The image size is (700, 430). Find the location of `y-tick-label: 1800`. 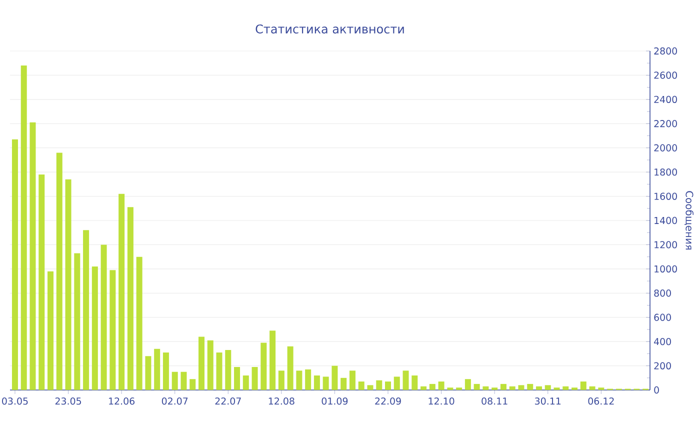

y-tick-label: 1800 is located at coordinates (665, 172).